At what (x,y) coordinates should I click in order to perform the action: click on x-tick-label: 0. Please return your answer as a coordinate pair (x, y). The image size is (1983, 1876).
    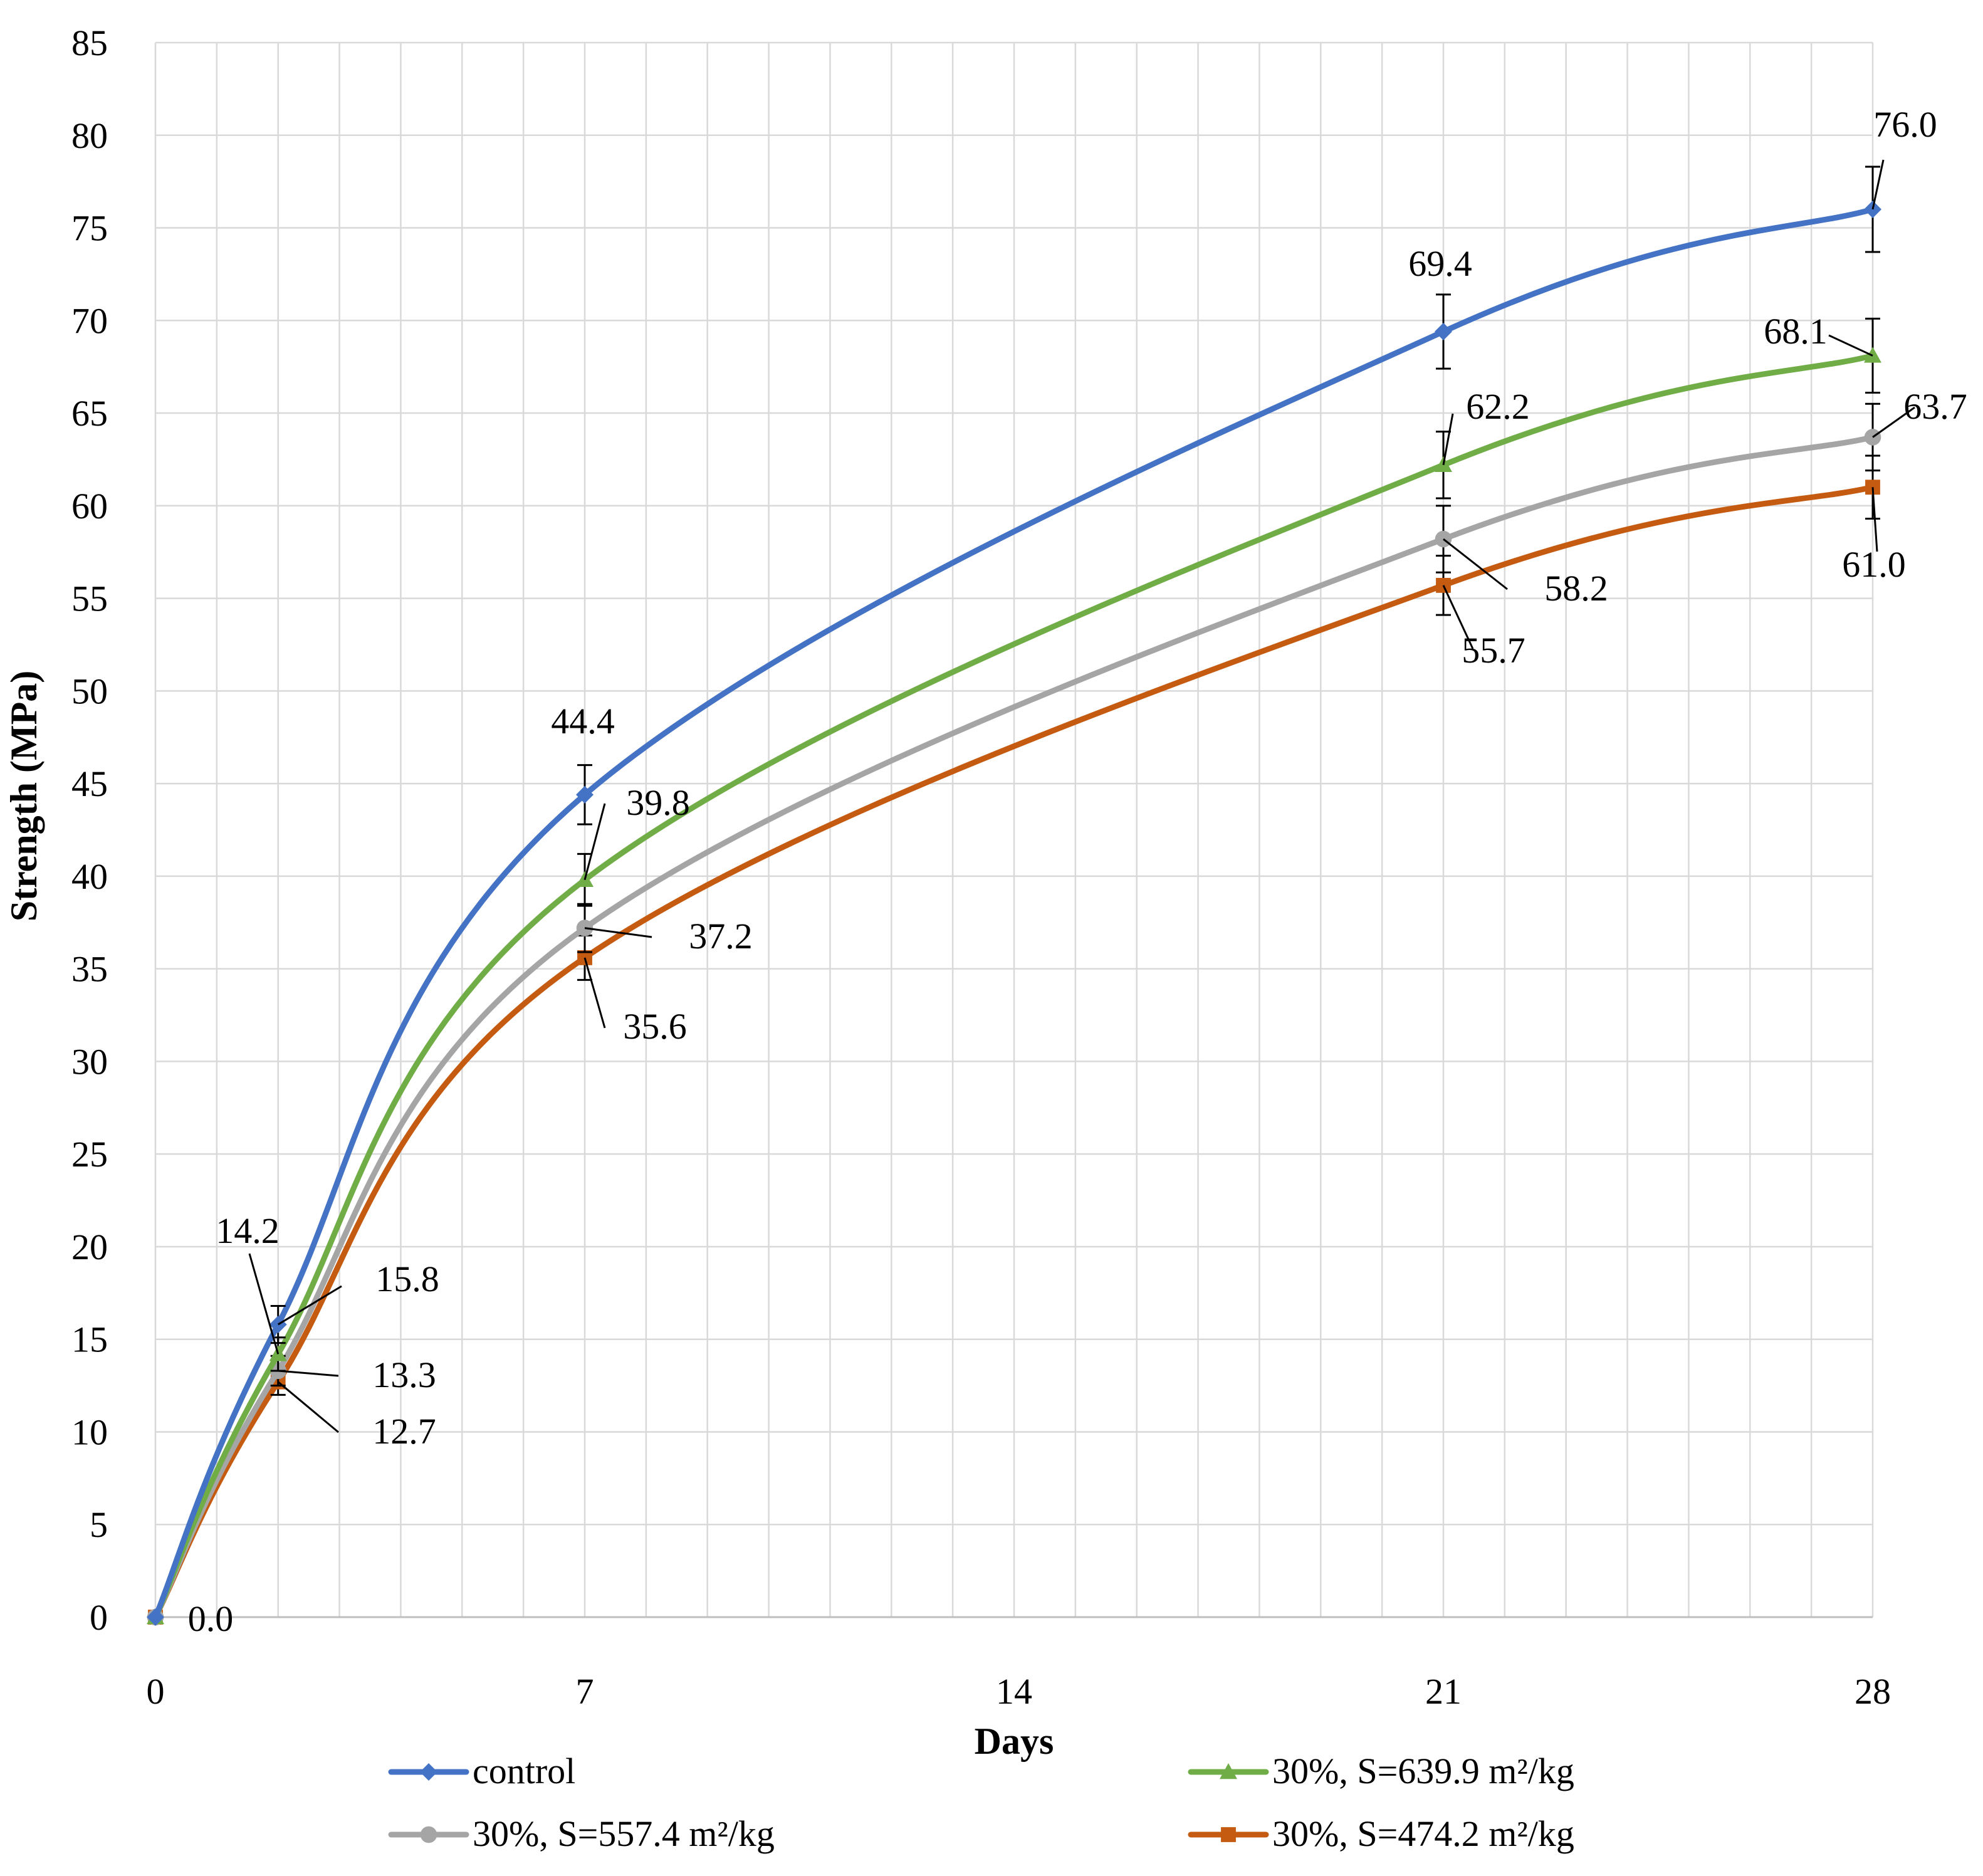
    Looking at the image, I should click on (156, 1691).